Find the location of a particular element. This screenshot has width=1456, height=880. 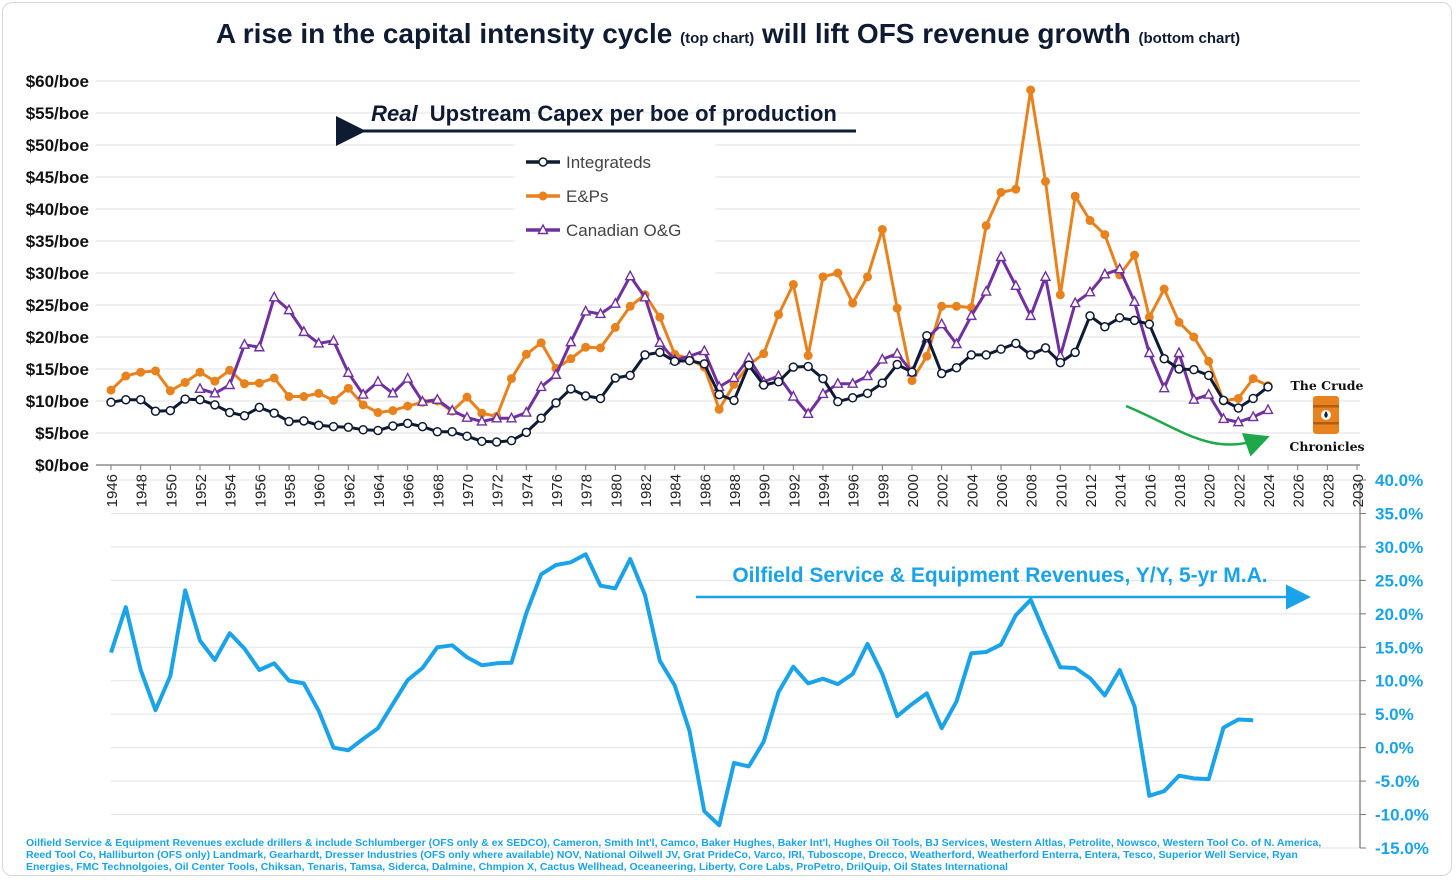

bottom-y-tick-label: 5.0% is located at coordinates (1394, 714).